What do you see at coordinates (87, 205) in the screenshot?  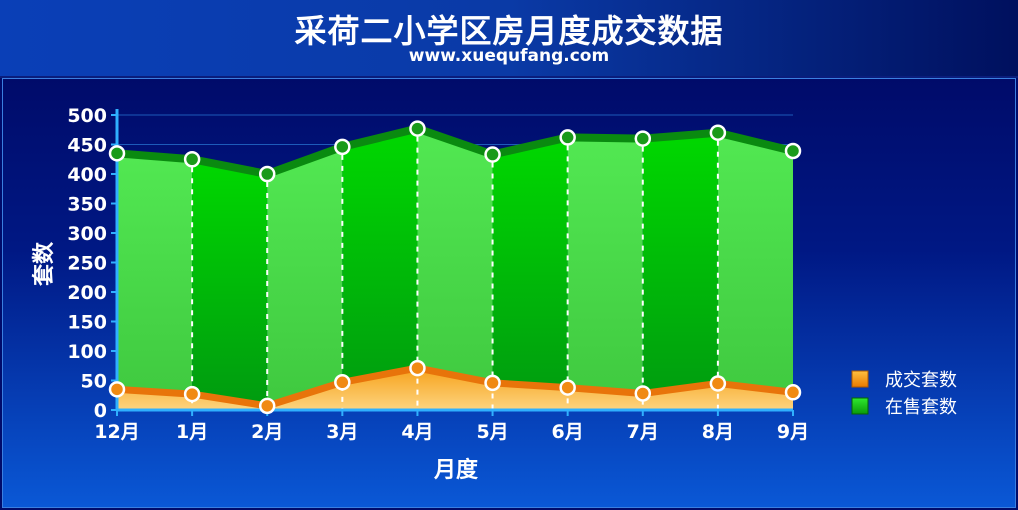 I see `y-tick-label-350: 350` at bounding box center [87, 205].